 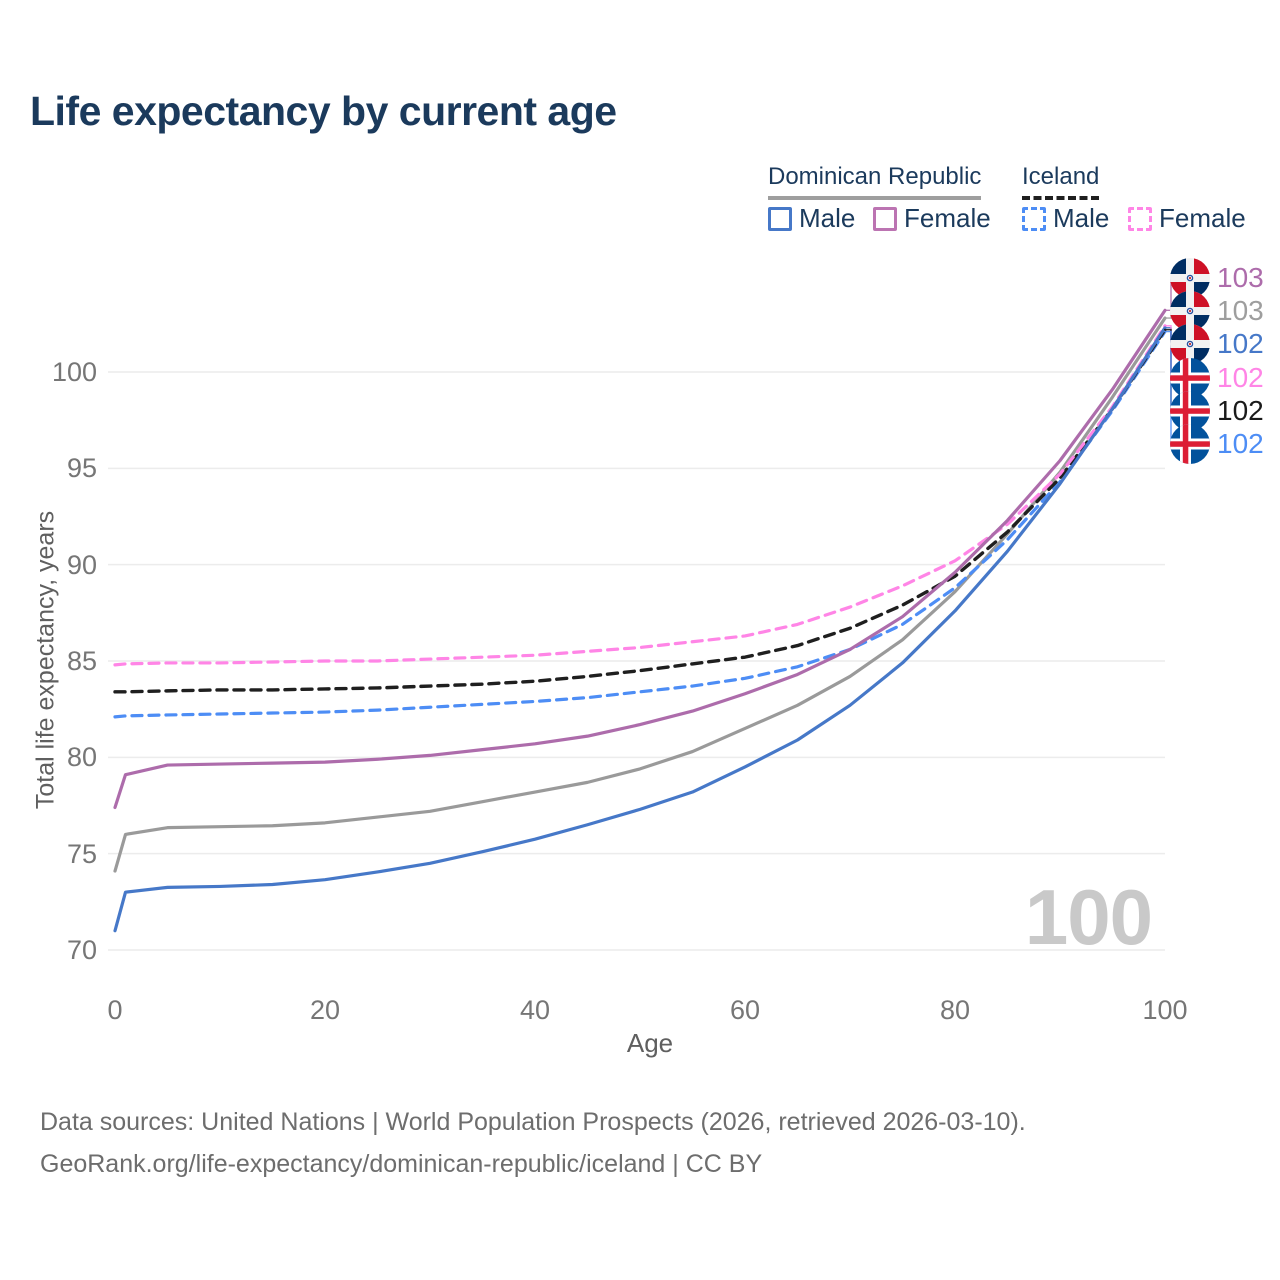 I want to click on x-tick-label: 0, so click(x=115, y=1010).